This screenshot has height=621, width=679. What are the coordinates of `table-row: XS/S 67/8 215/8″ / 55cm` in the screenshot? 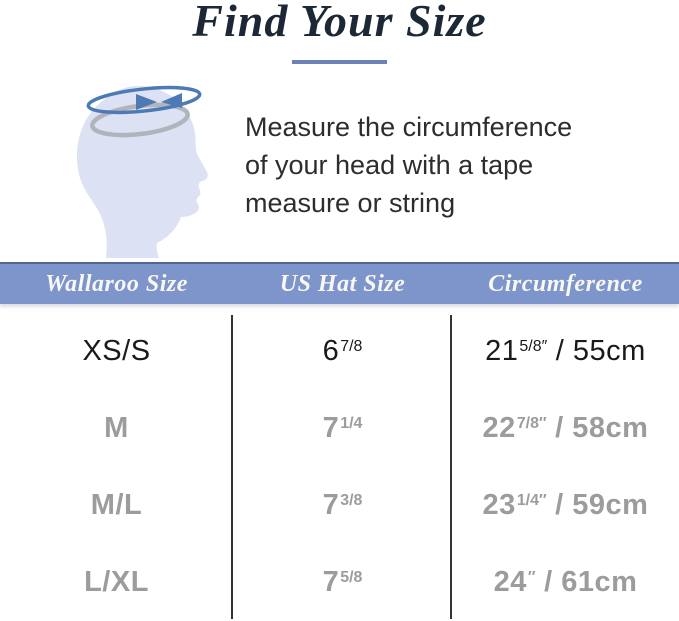 It's located at (339, 351).